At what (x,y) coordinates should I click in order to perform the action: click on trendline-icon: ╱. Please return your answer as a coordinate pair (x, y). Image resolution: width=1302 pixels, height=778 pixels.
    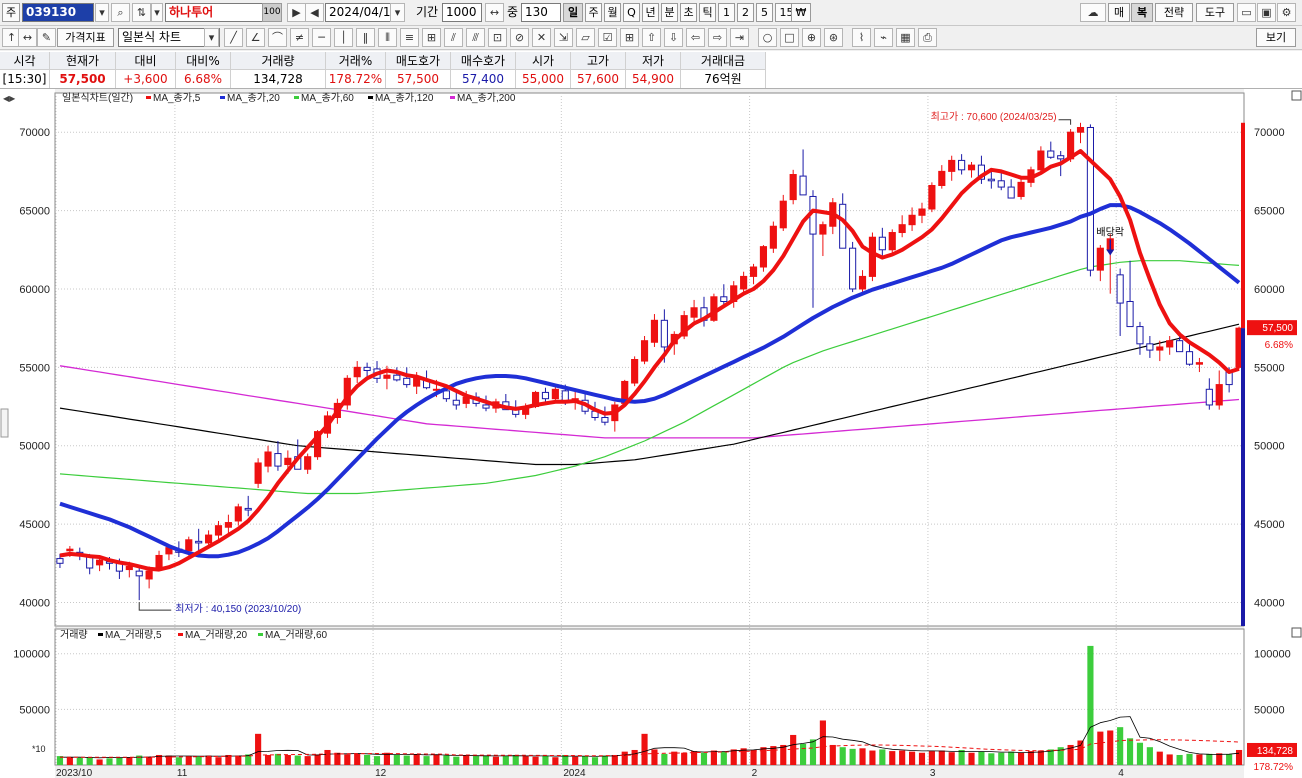
    Looking at the image, I should click on (233, 37).